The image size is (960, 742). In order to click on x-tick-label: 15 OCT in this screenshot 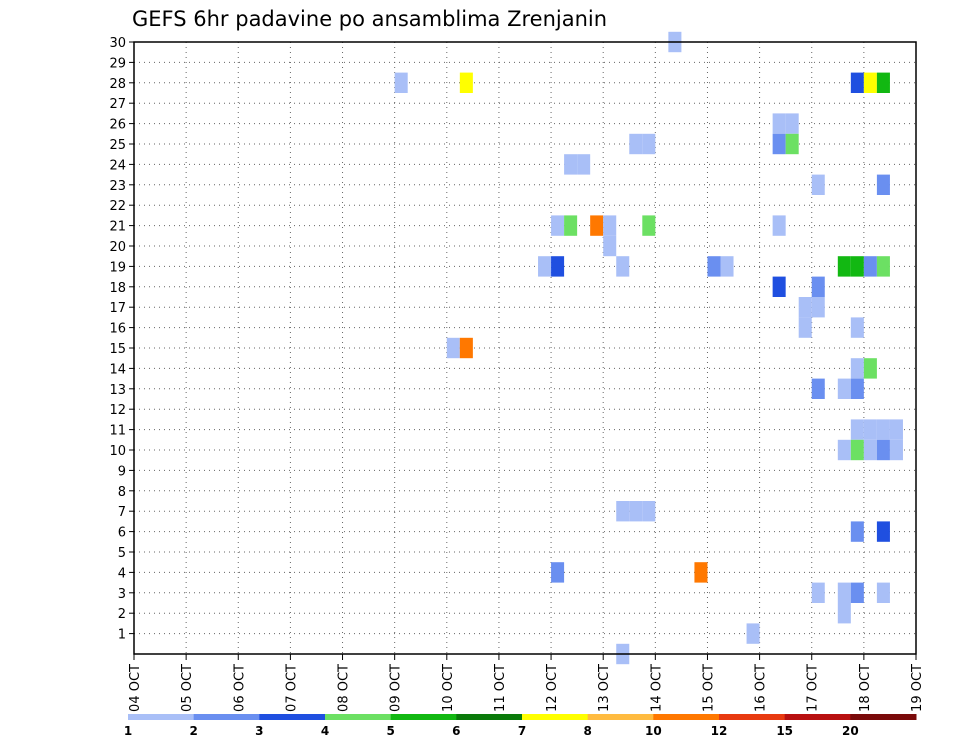, I will do `click(708, 688)`.